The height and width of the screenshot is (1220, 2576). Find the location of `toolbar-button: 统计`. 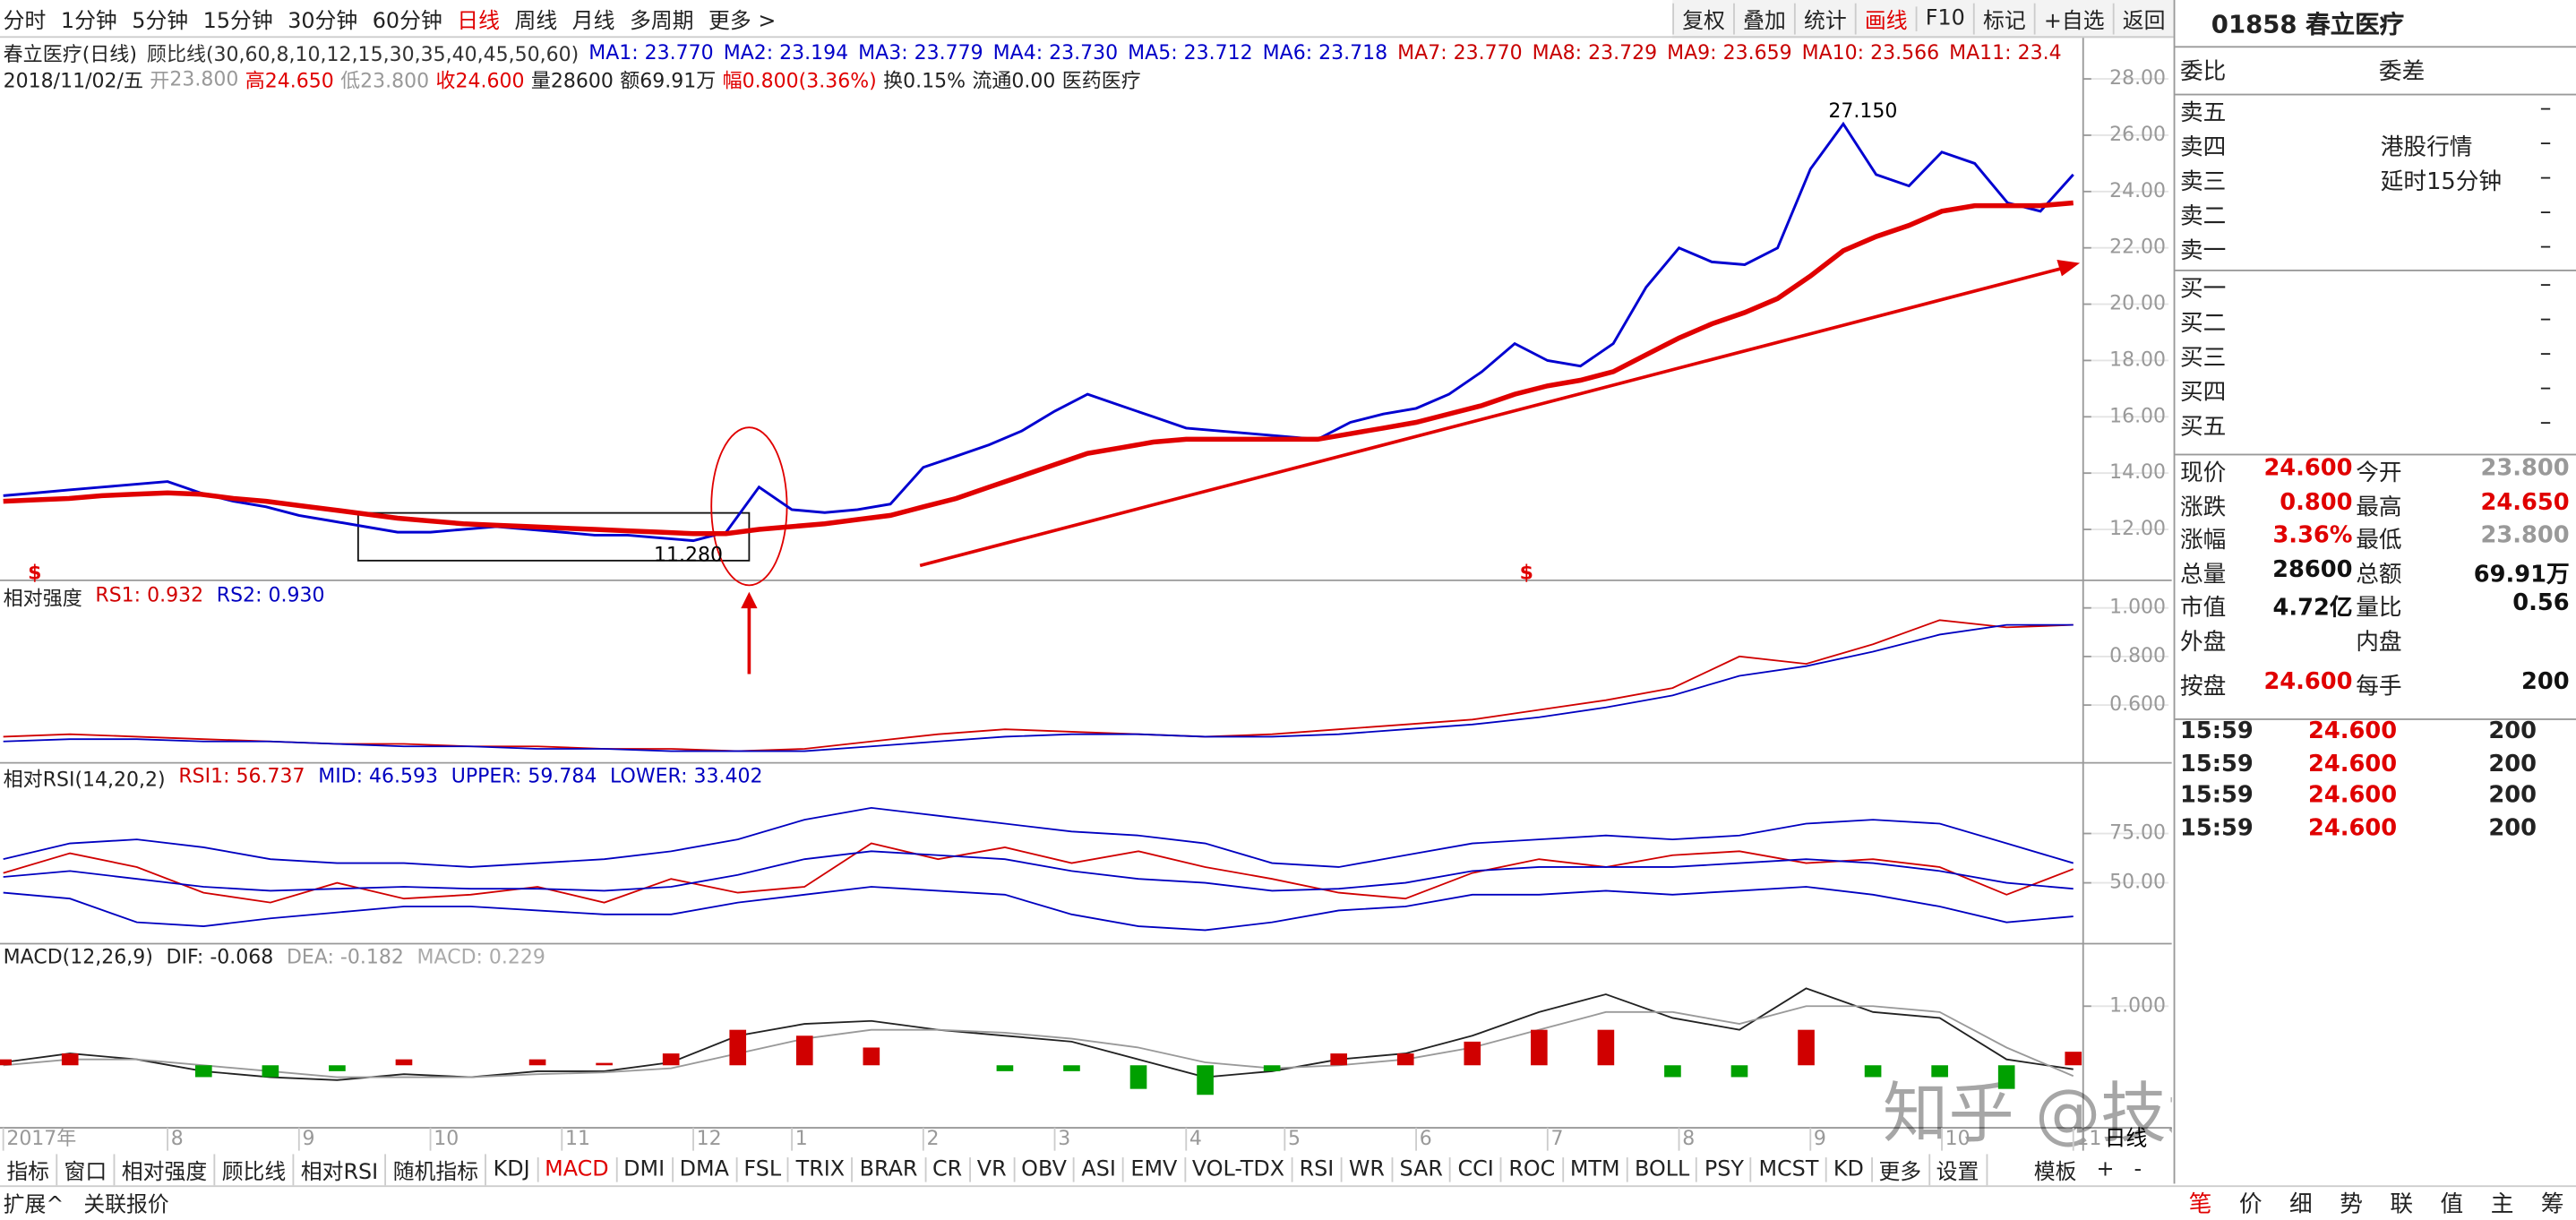

toolbar-button: 统计 is located at coordinates (1824, 18).